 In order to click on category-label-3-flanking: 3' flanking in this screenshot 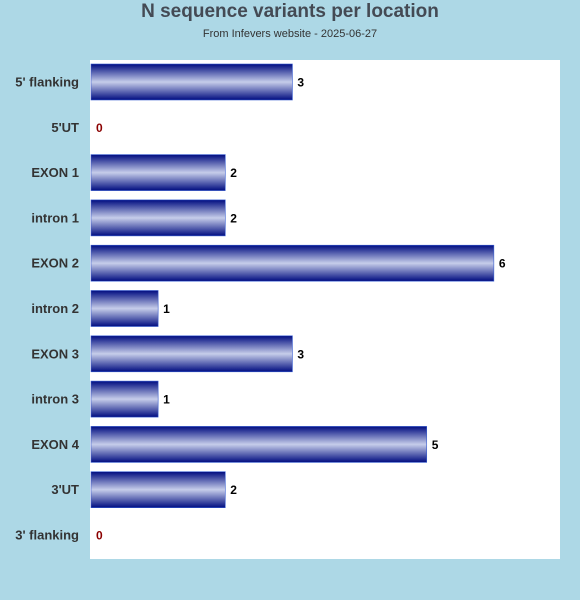, I will do `click(47, 535)`.